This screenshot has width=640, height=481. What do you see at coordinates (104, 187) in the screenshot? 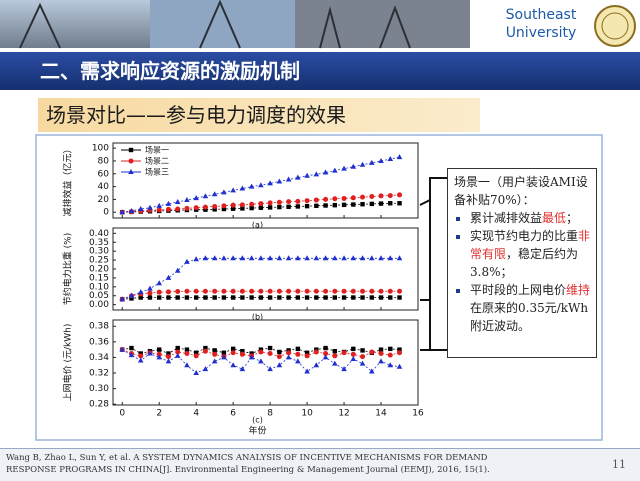
I see `y-tick-label: 40` at bounding box center [104, 187].